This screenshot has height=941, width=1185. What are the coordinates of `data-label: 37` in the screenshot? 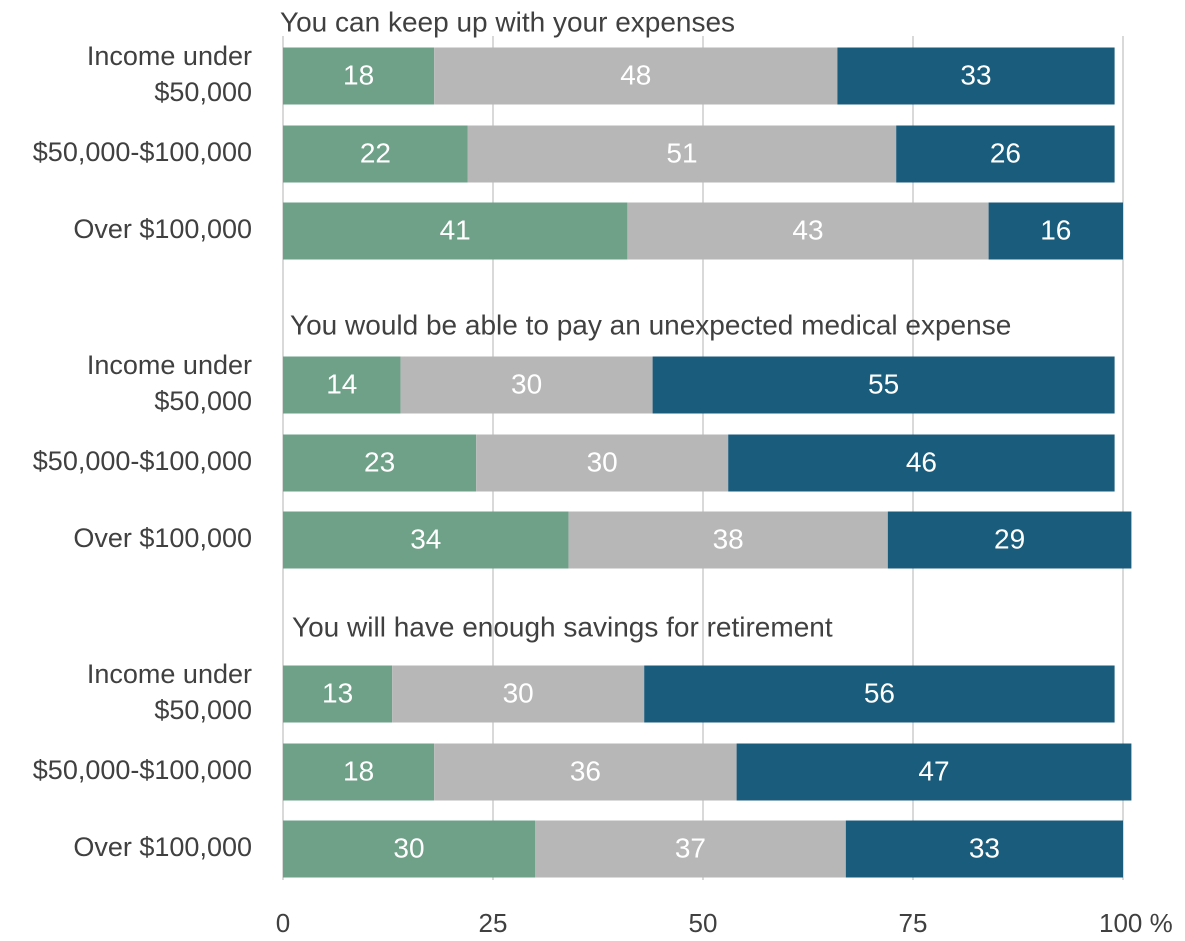 It's located at (690, 847).